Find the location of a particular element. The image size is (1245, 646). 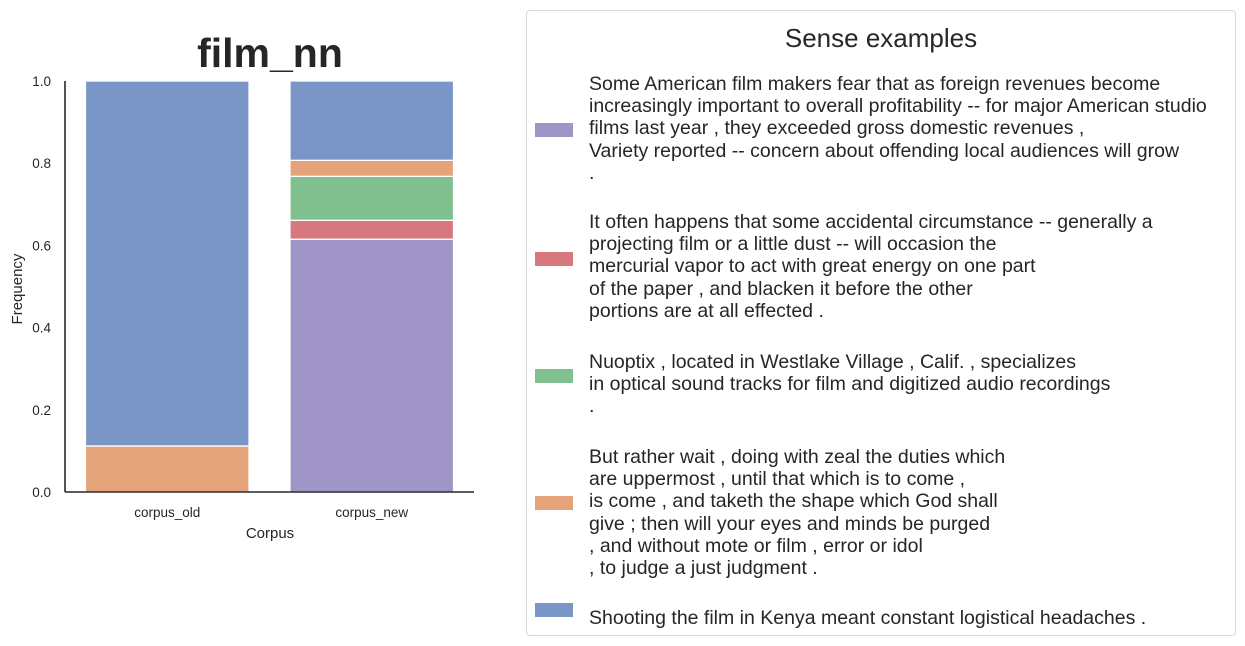

y-tick-label: 0.4 is located at coordinates (41, 328).